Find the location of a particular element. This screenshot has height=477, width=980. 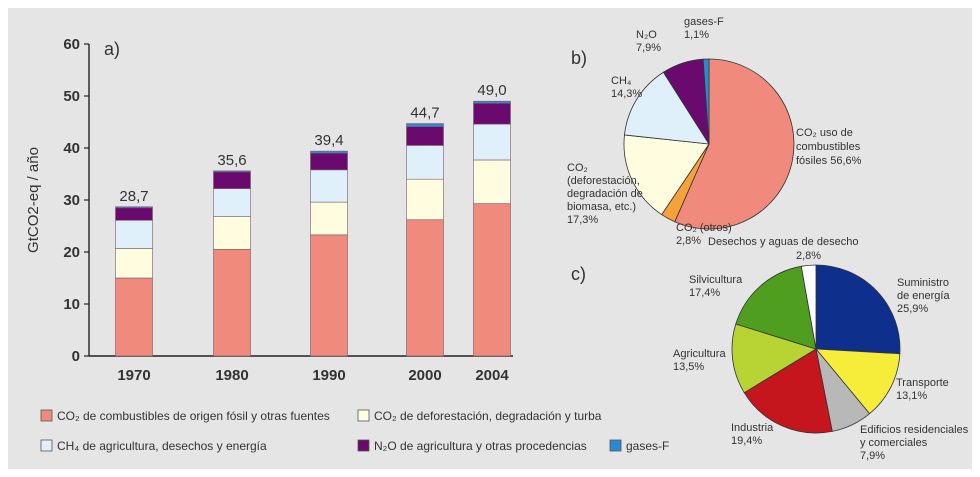

y-tick-label-0: 0 is located at coordinates (76, 356).